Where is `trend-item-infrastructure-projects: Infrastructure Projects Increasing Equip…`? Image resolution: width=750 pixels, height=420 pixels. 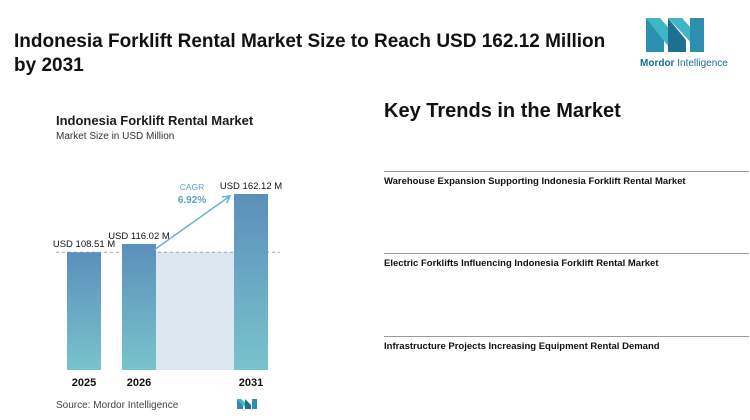 trend-item-infrastructure-projects: Infrastructure Projects Increasing Equip… is located at coordinates (566, 344).